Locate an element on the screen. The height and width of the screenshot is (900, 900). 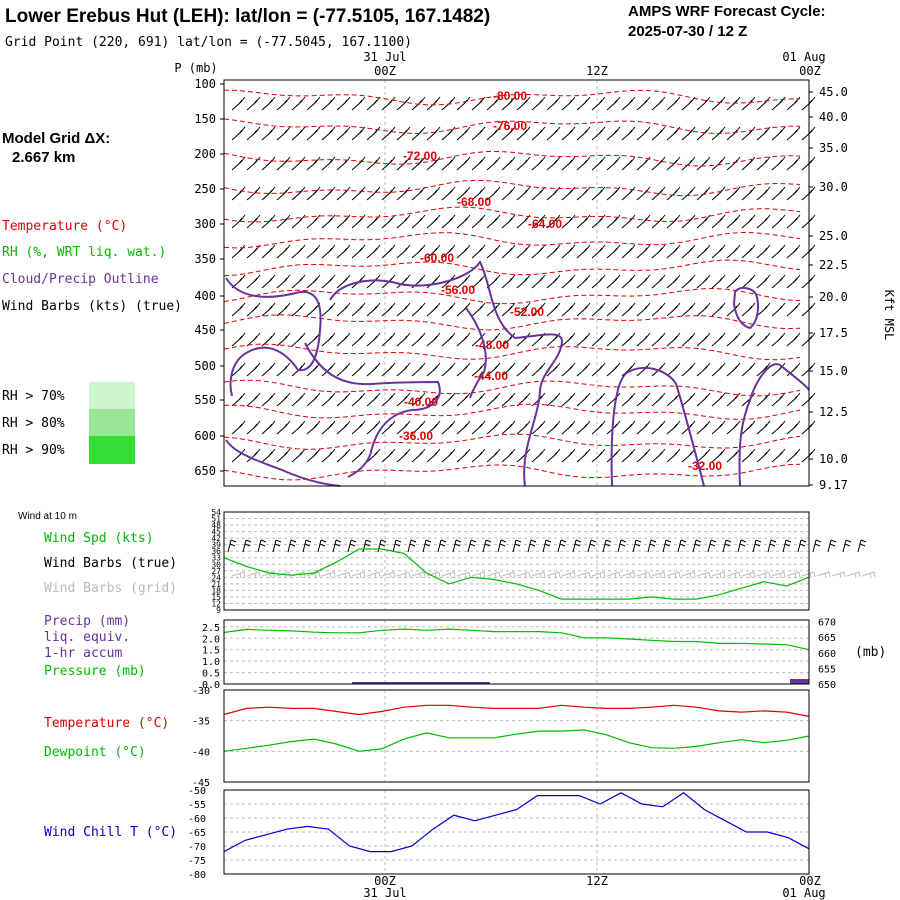
pressure-tick-label: 350 is located at coordinates (205, 259).